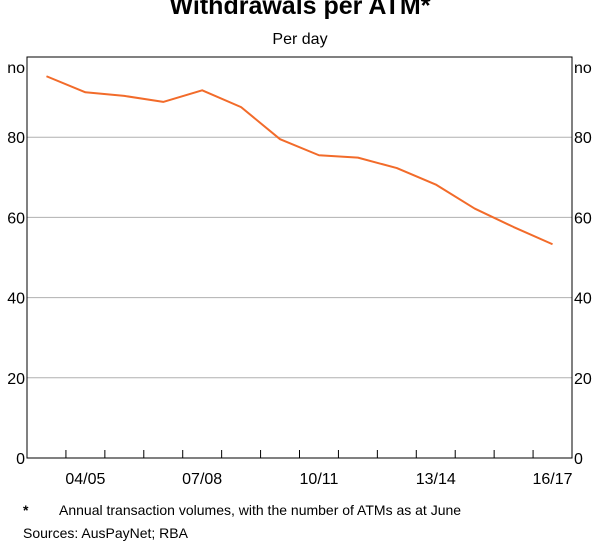 The width and height of the screenshot is (600, 545). What do you see at coordinates (300, 39) in the screenshot?
I see `chart-subtitle: Per day` at bounding box center [300, 39].